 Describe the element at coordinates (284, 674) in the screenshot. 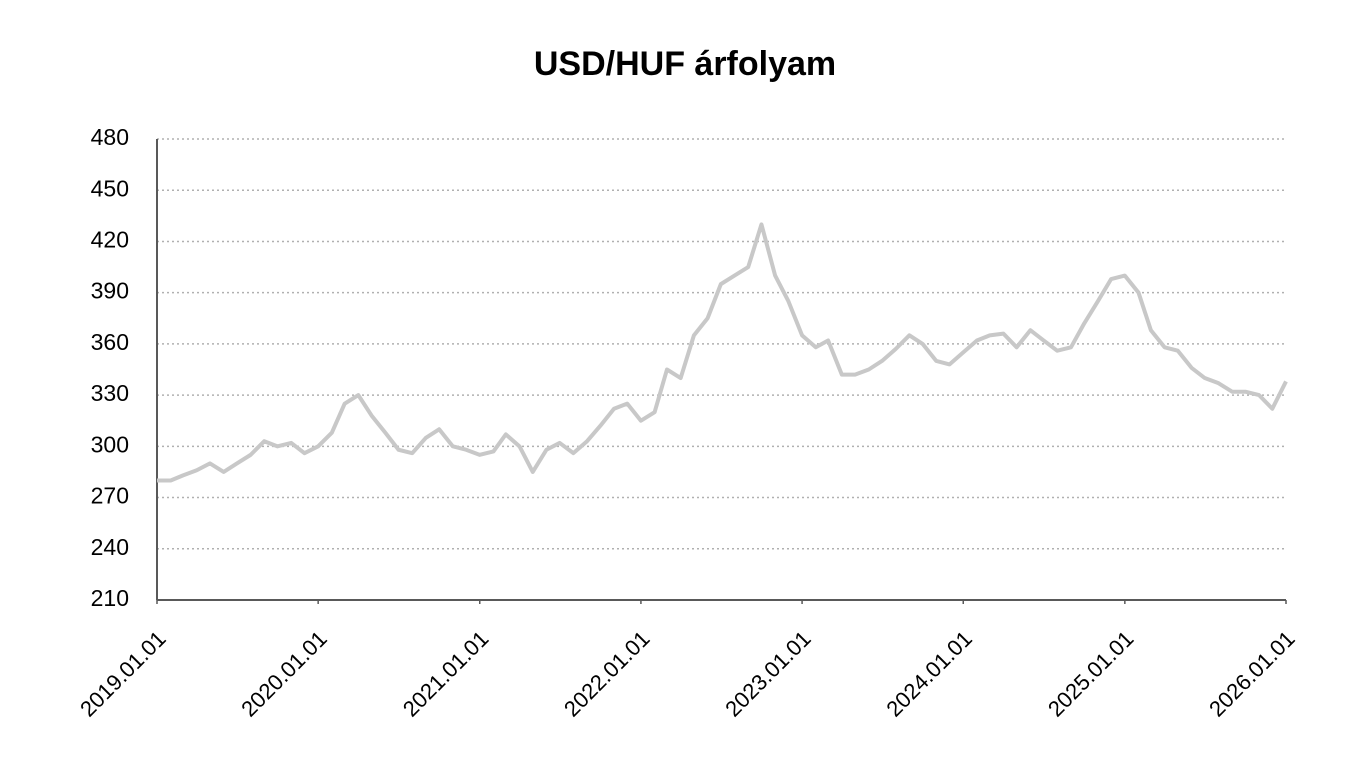

I see `x-tick-label: 2020.01.01` at that location.